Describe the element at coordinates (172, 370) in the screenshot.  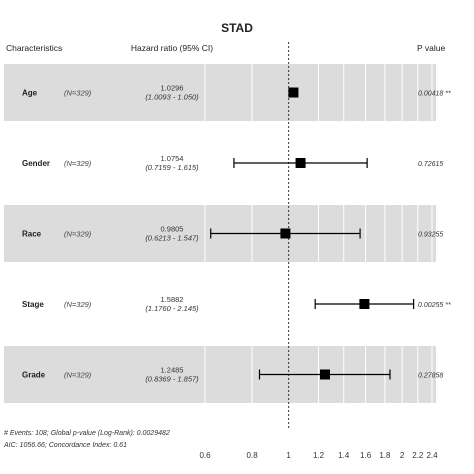
I see `row-hr-value: 1.2485` at that location.